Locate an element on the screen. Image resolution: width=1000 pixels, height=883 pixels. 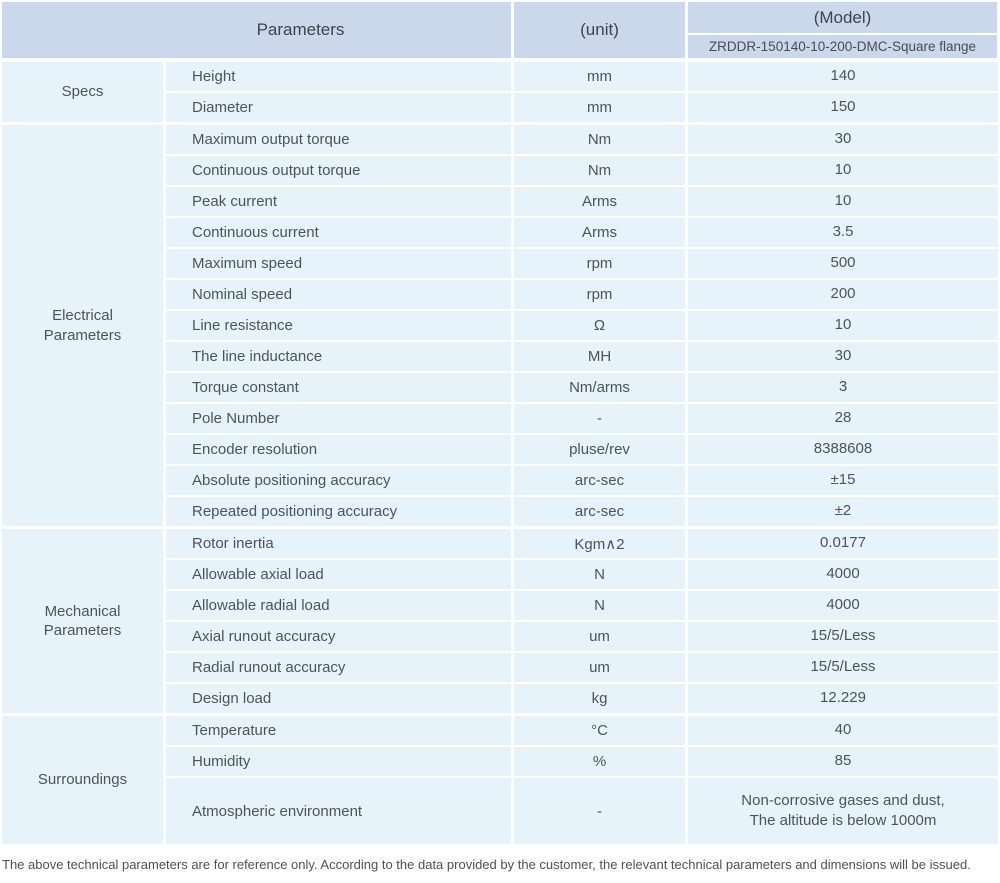
table-row: Temperature °C 40 is located at coordinates (582, 730).